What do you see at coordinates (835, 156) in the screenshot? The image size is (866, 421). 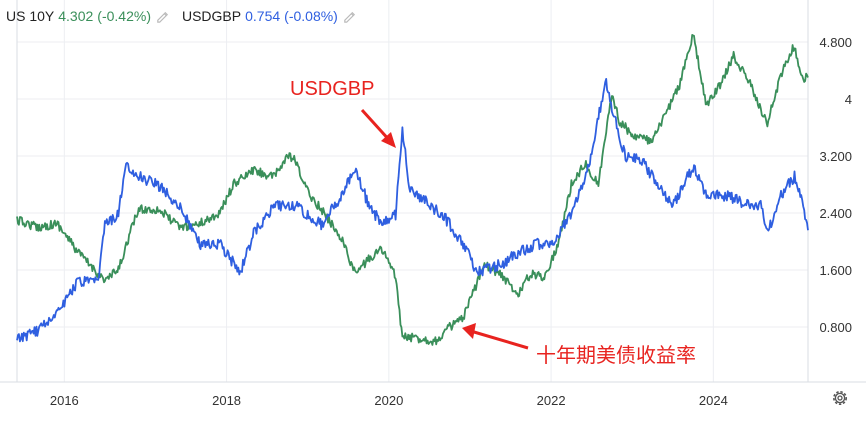 I see `y-tick-label: 3.200` at bounding box center [835, 156].